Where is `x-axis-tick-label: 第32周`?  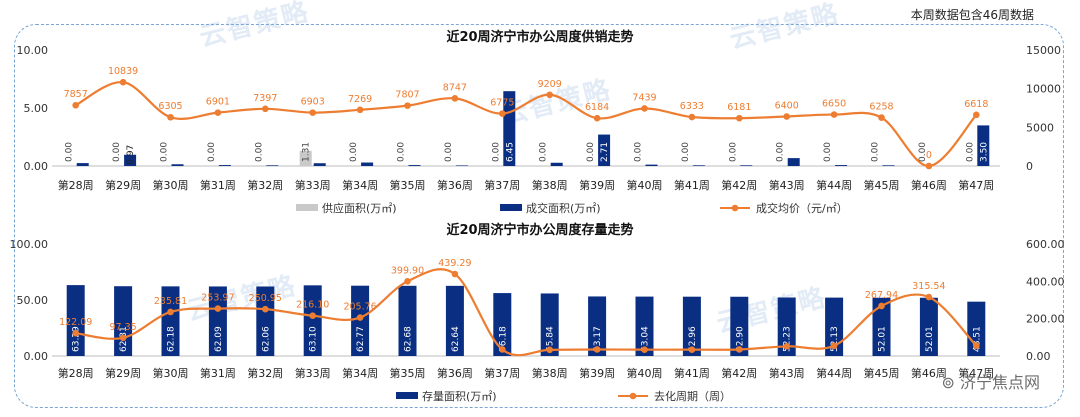
x-axis-tick-label: 第32周 is located at coordinates (265, 185).